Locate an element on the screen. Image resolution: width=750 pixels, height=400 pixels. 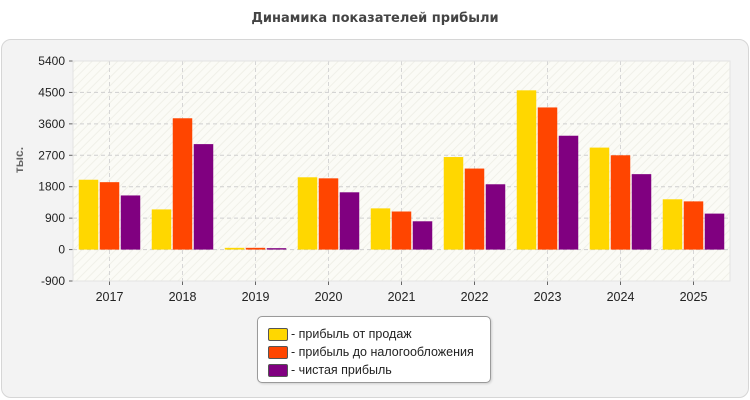
chart-title: Динамика показателей прибыли is located at coordinates (375, 18).